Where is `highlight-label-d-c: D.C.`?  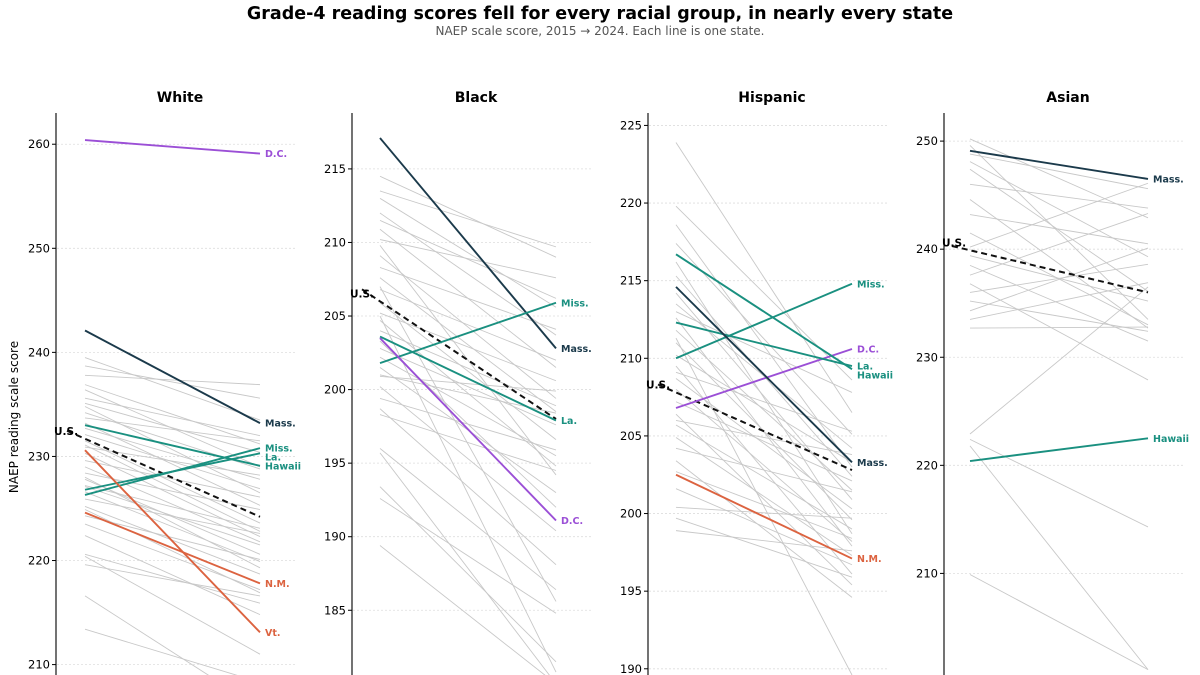
highlight-label-d-c: D.C. is located at coordinates (572, 521).